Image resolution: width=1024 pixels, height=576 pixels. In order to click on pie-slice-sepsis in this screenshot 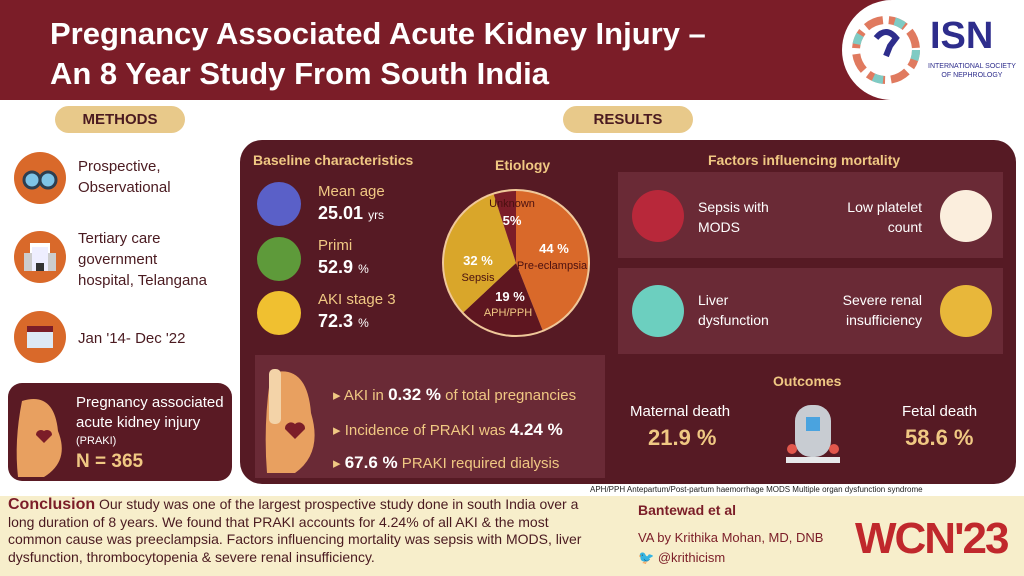, I will do `click(480, 253)`.